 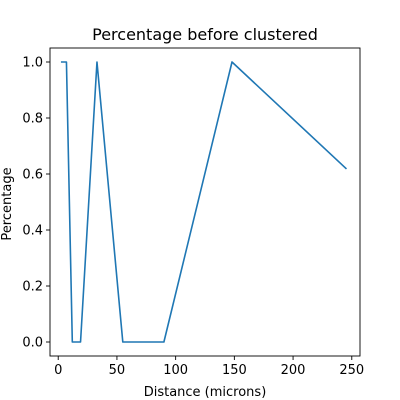 I want to click on x-tick-label: 250, so click(x=351, y=370).